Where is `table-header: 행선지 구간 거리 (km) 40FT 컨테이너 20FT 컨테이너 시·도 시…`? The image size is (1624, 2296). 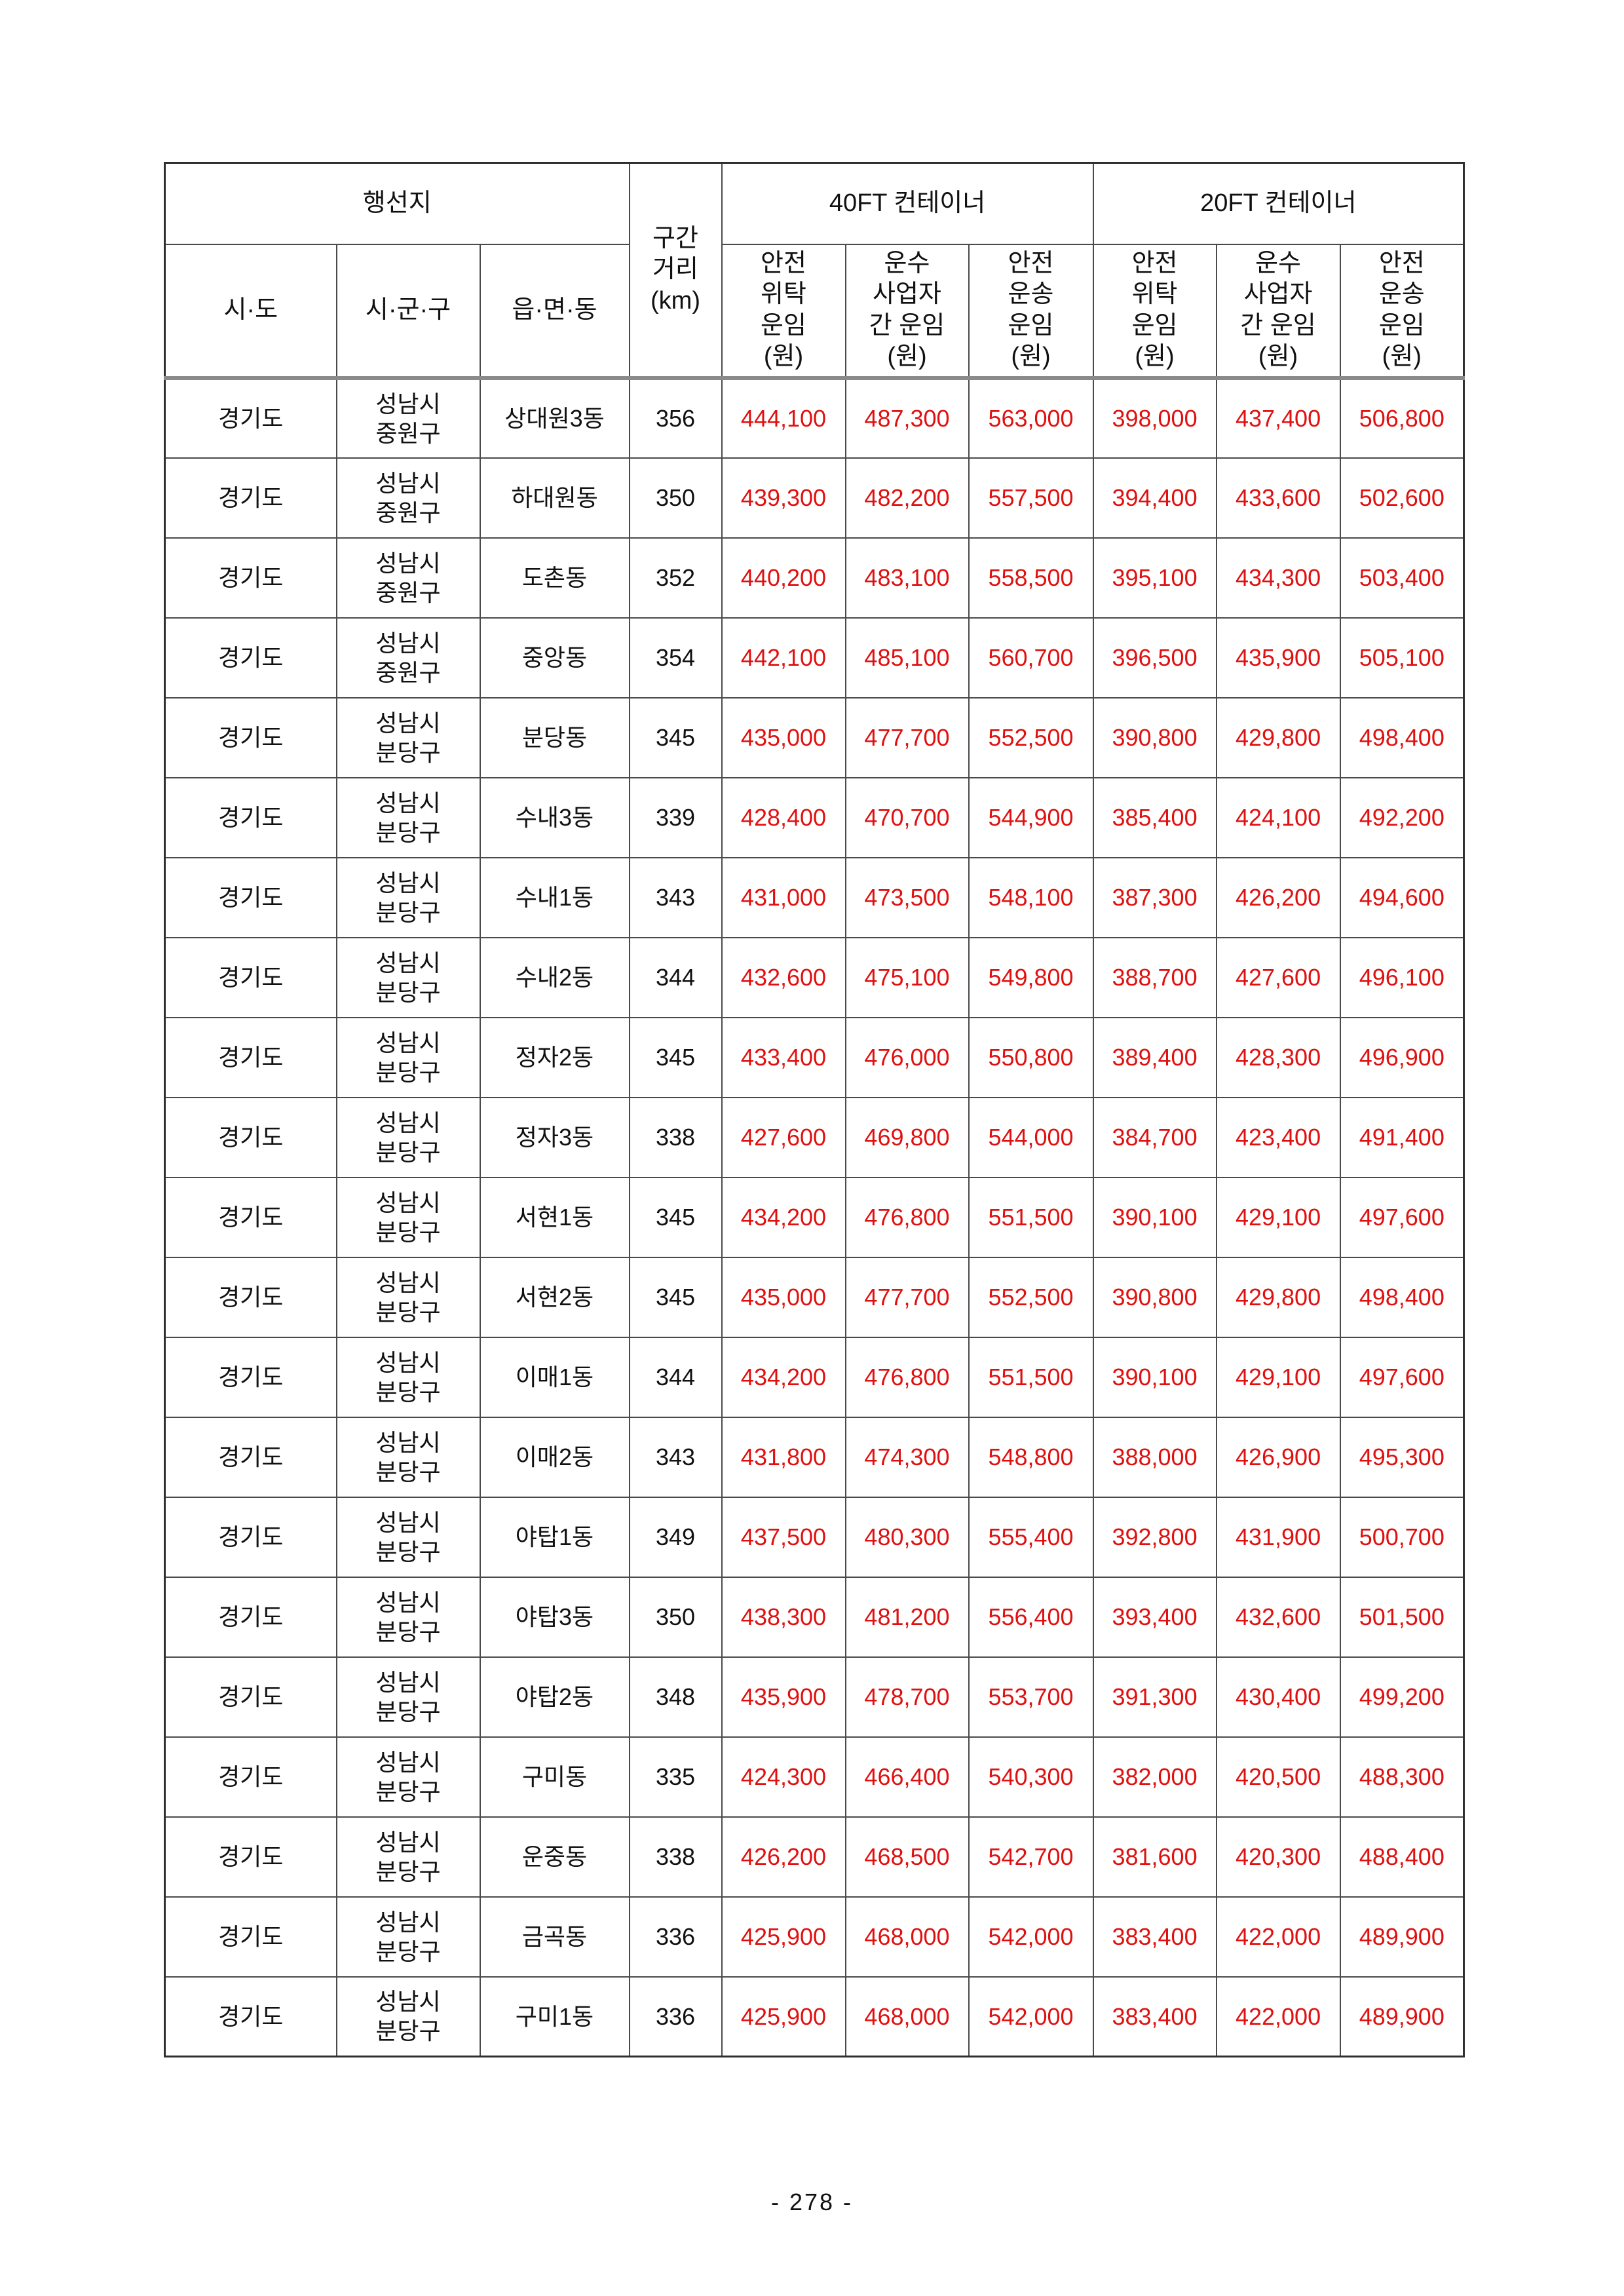 table-header: 행선지 구간 거리 (km) 40FT 컨테이너 20FT 컨테이너 시·도 시… is located at coordinates (814, 270).